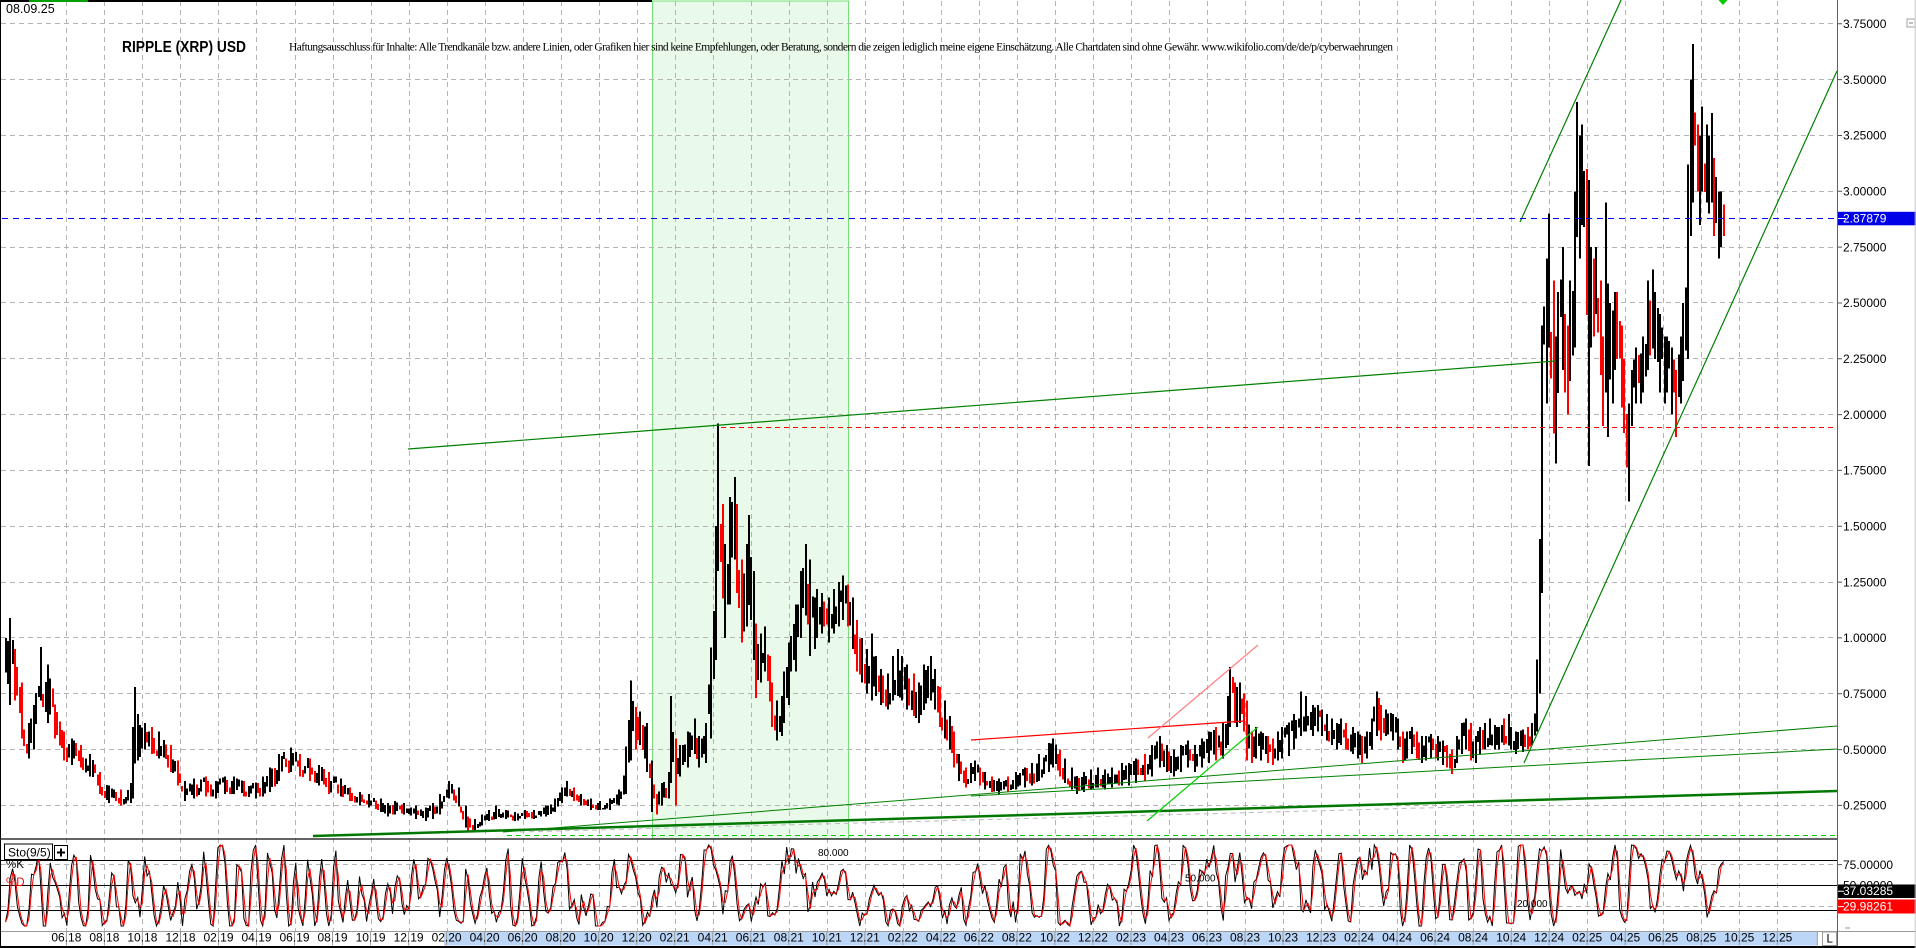 This screenshot has width=1916, height=948. I want to click on svg-text: 10.19, so click(371, 938).